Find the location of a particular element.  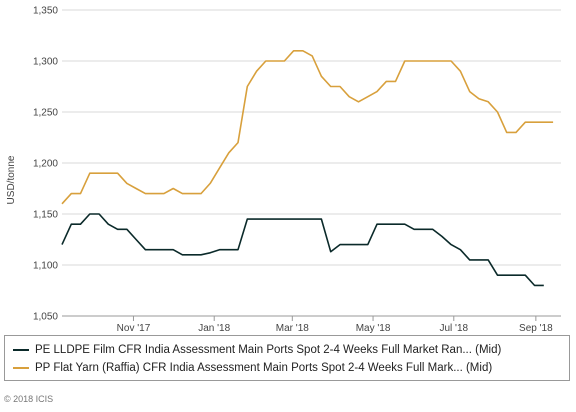

y-tick-label: 1,300 is located at coordinates (45, 62).